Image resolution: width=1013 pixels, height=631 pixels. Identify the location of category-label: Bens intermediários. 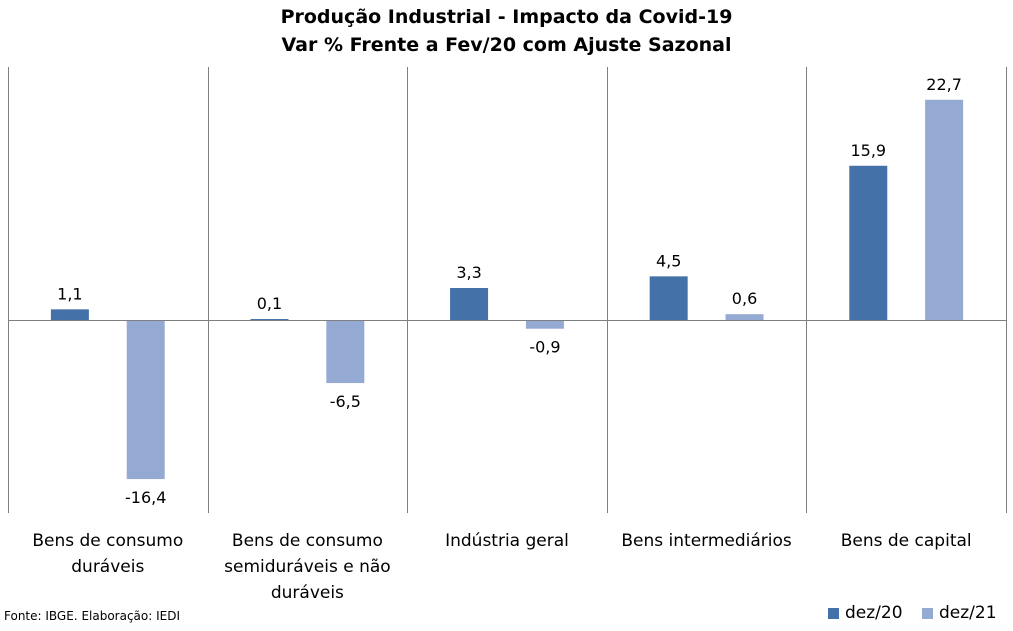
(706, 541).